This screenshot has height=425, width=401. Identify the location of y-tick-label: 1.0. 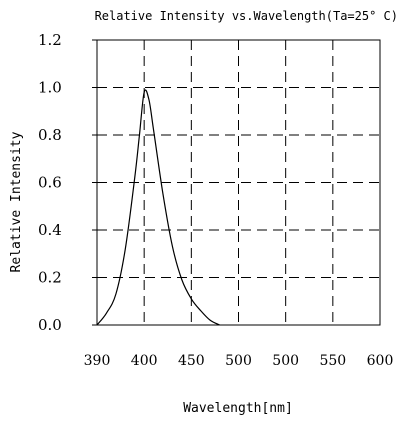
(50, 88).